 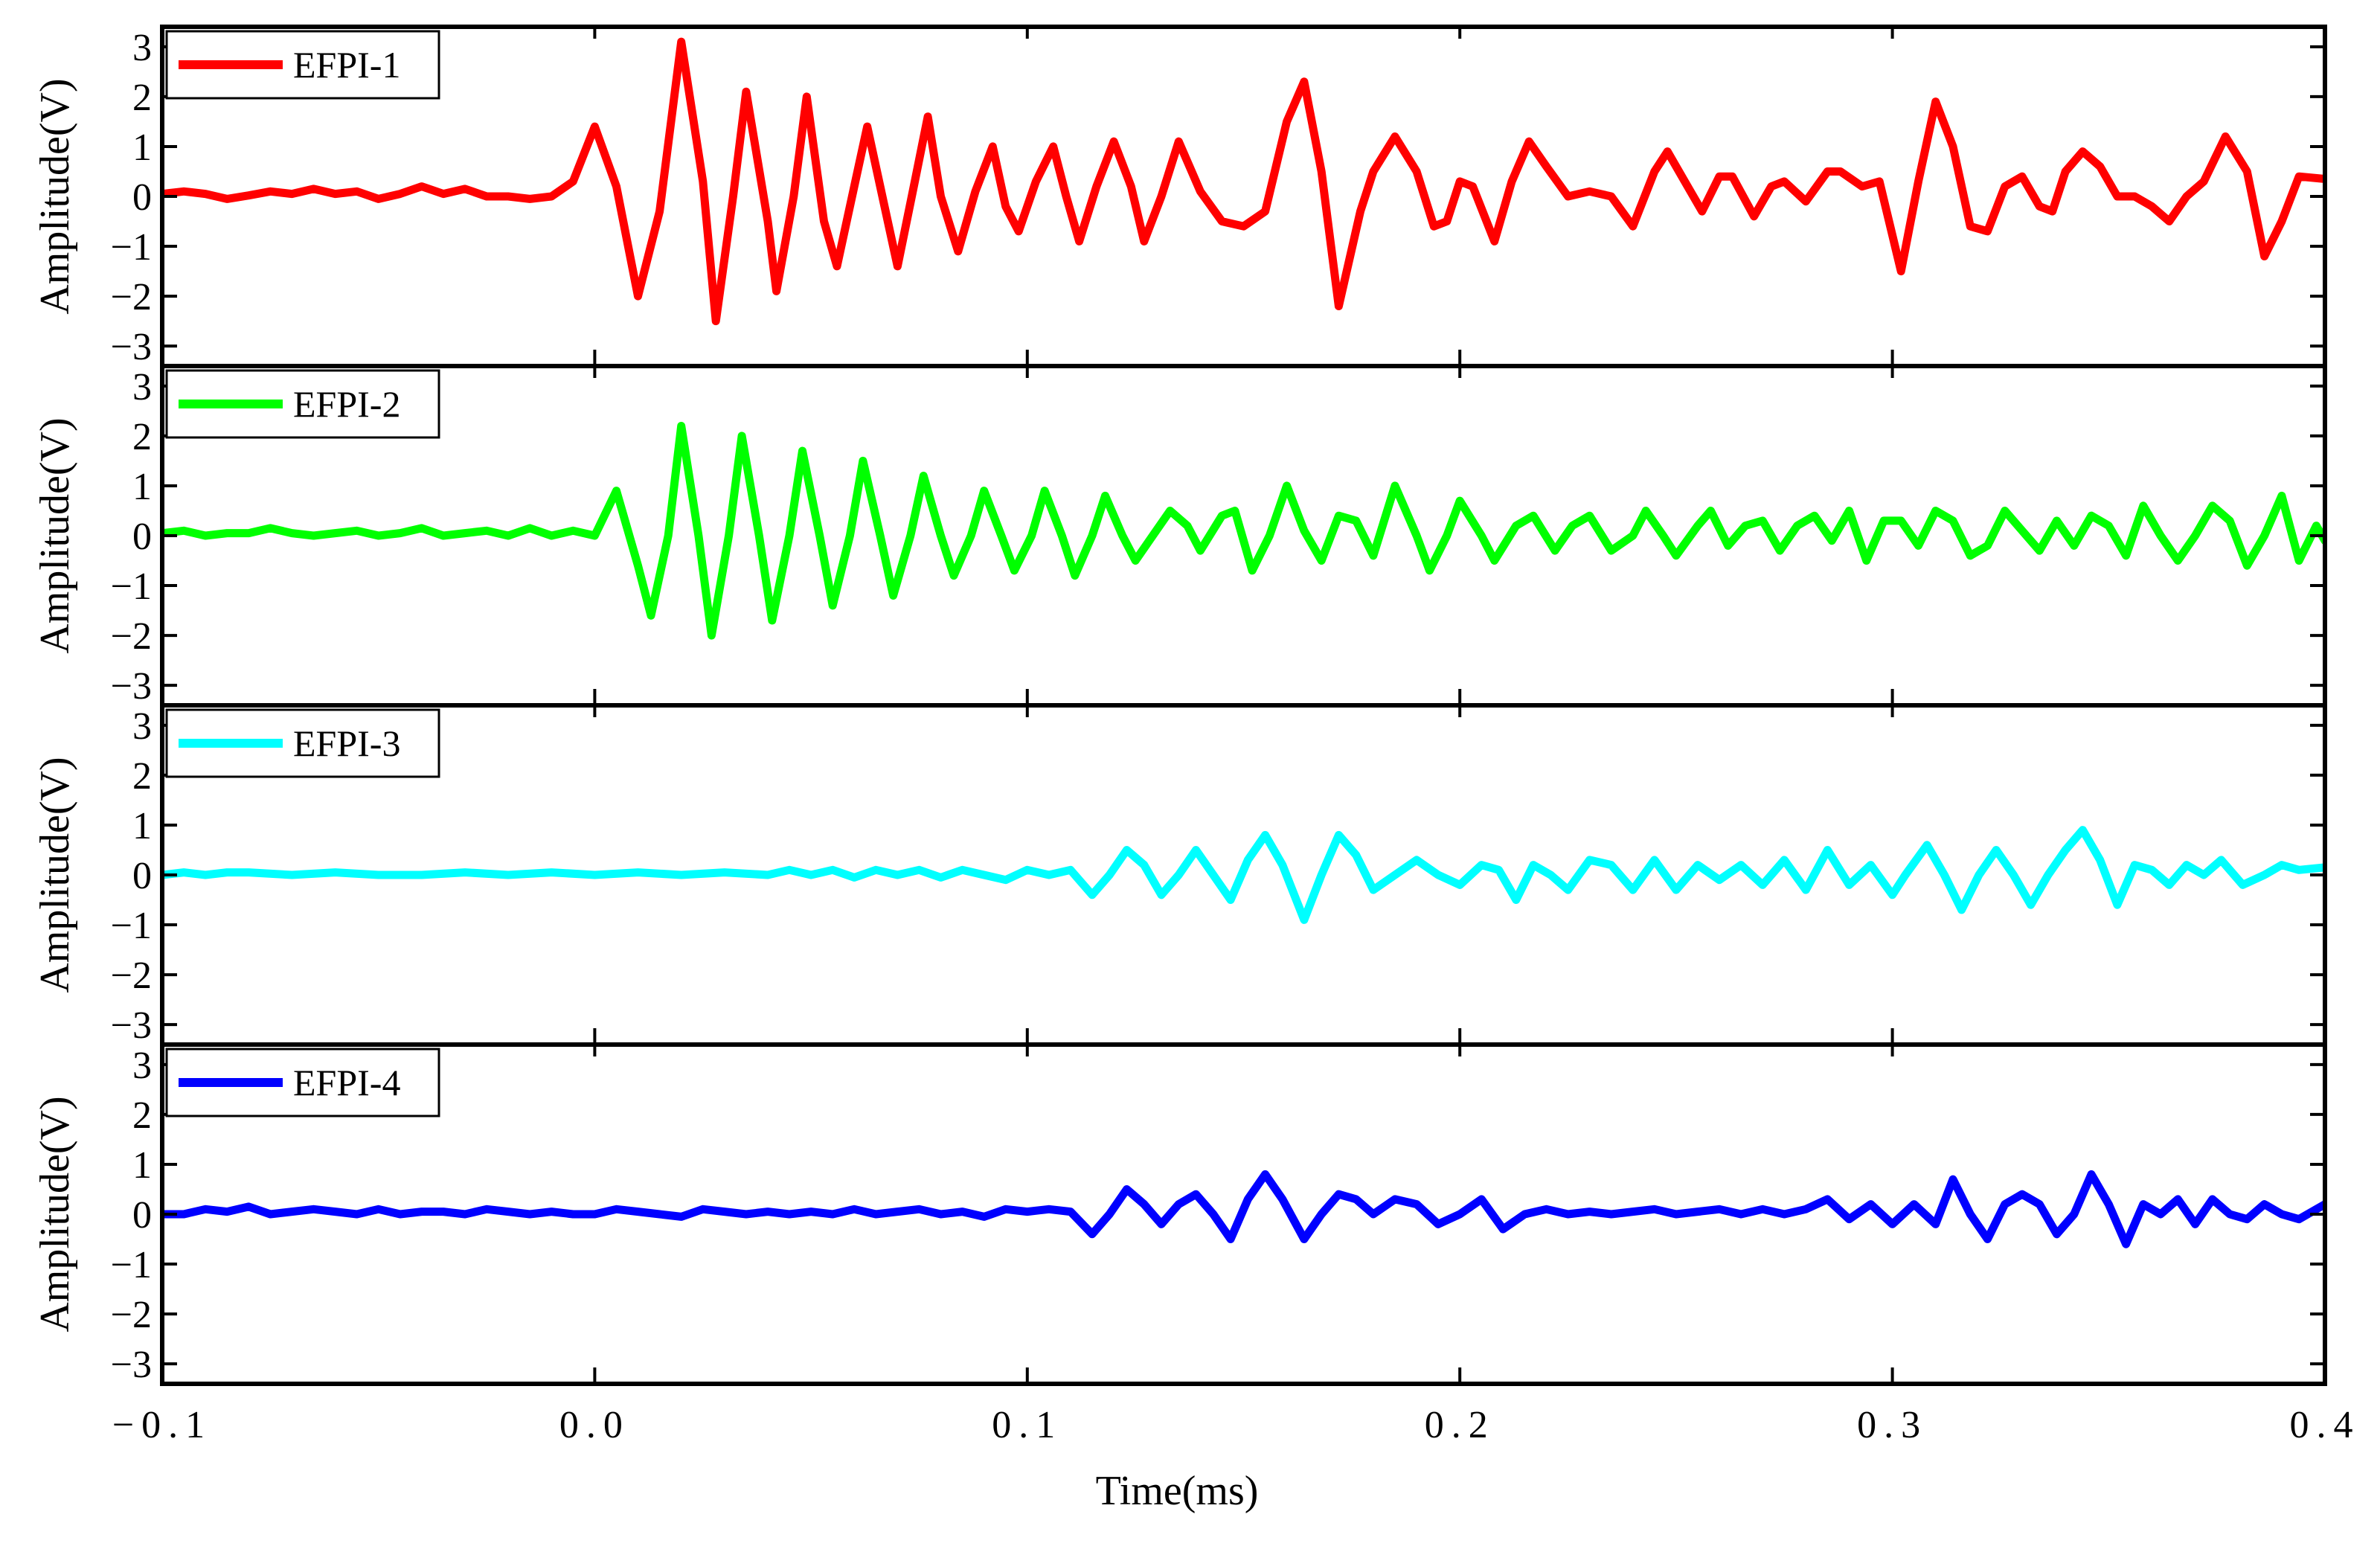 I want to click on legend-label: EFPI-1, so click(x=346, y=65).